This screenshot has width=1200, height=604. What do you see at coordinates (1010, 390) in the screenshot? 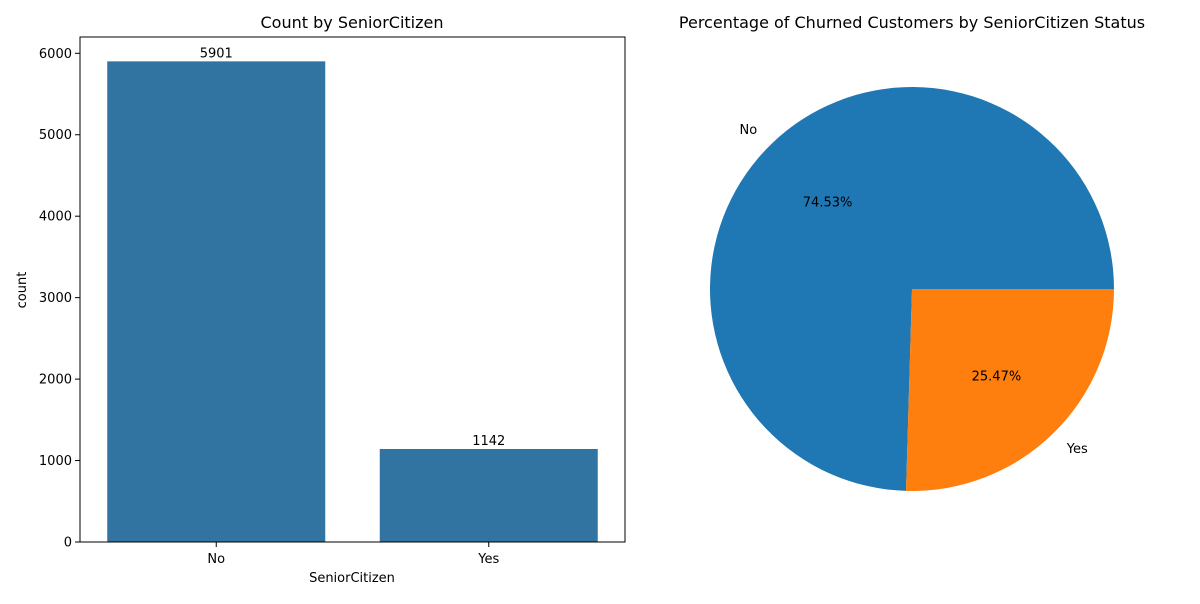
I see `pie-slice-yes` at bounding box center [1010, 390].